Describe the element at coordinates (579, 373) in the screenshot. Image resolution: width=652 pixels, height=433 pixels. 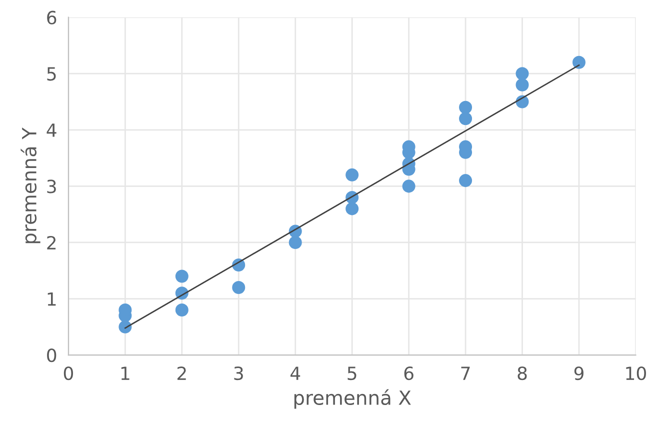
I see `x-tick-label: 9` at that location.